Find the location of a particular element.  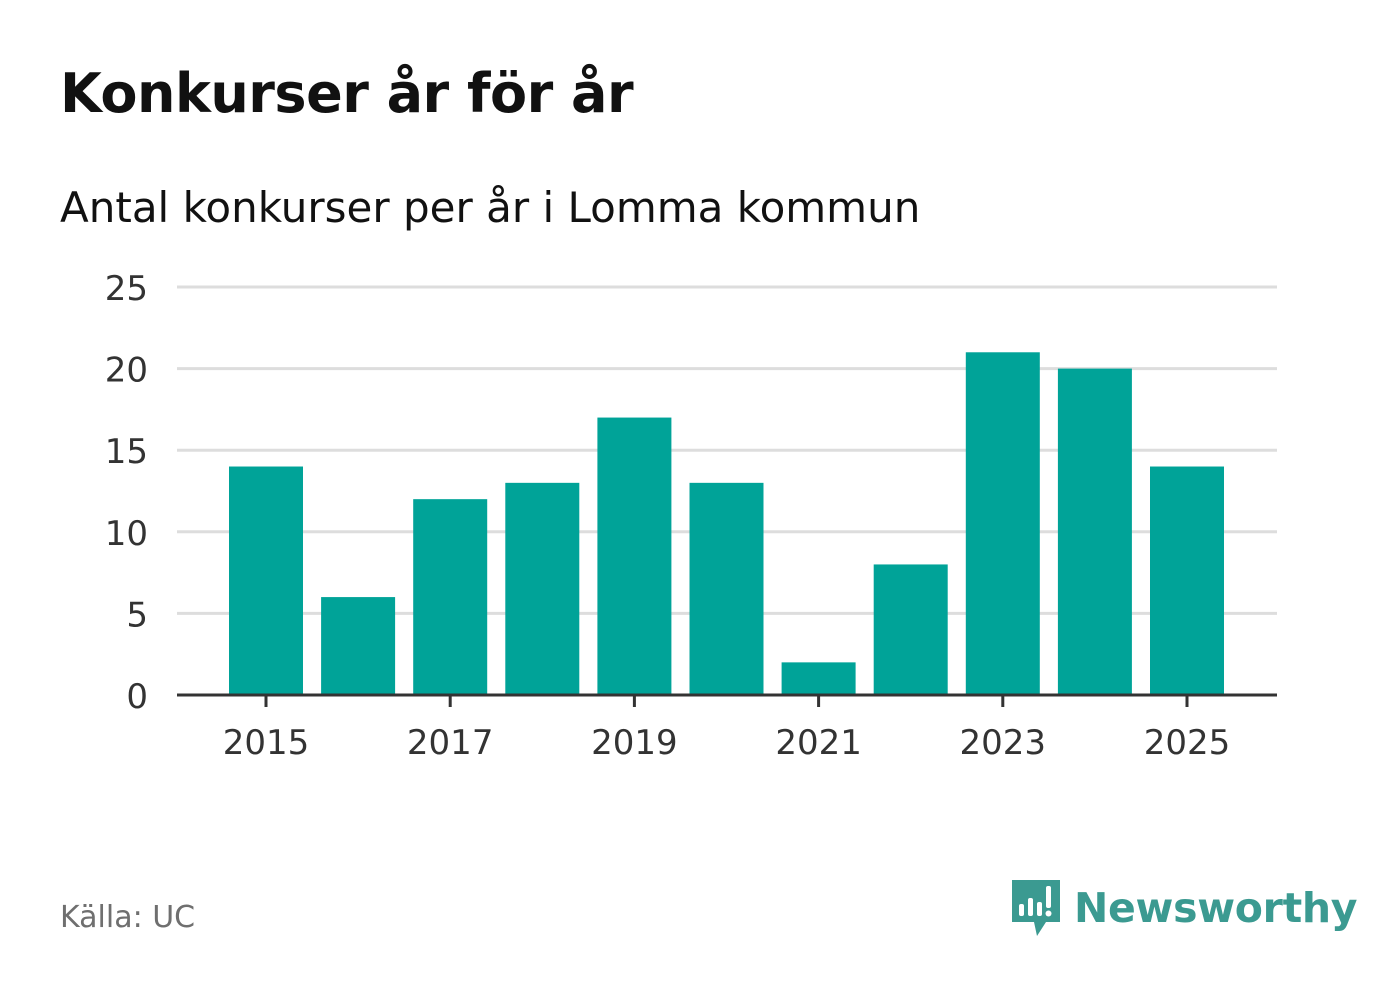

bar-2018 is located at coordinates (542, 588).